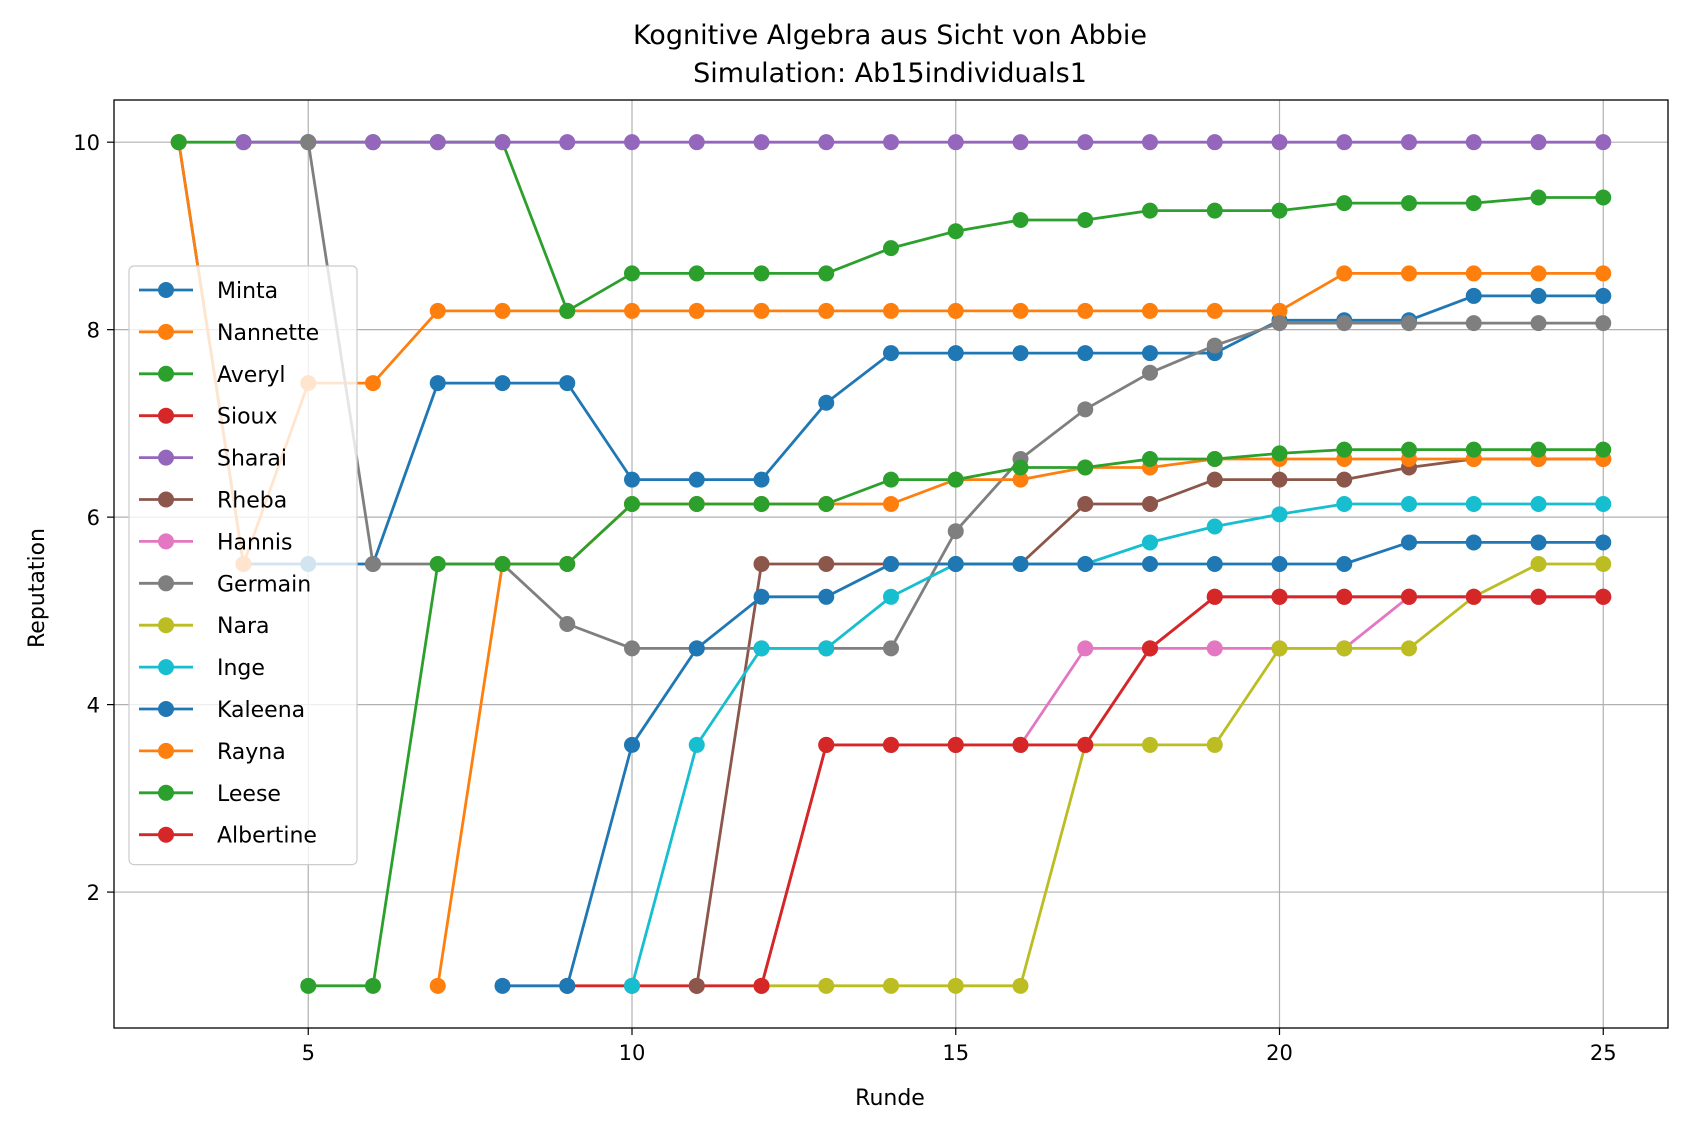  Describe the element at coordinates (166, 457) in the screenshot. I see `legend-marker-sharai` at that location.